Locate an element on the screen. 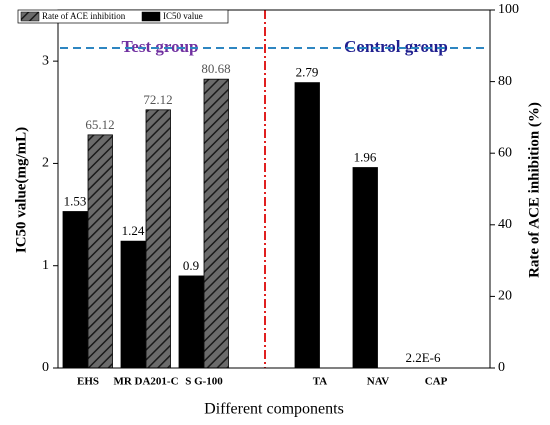  value-label: 65.12 is located at coordinates (99, 124).